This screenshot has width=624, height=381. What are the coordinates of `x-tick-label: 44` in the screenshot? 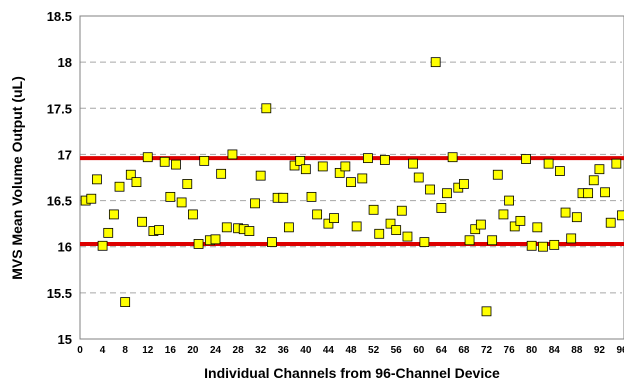 It's located at (329, 350).